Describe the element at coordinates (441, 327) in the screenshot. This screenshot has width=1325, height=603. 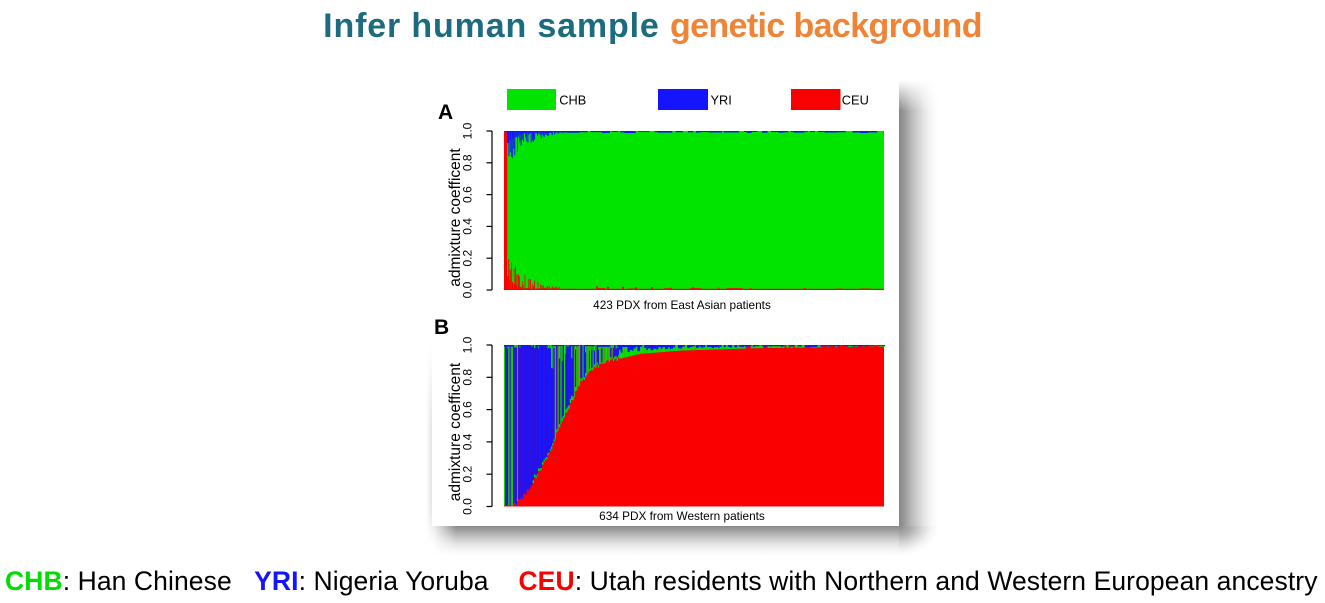
I see `svg-text: B` at that location.